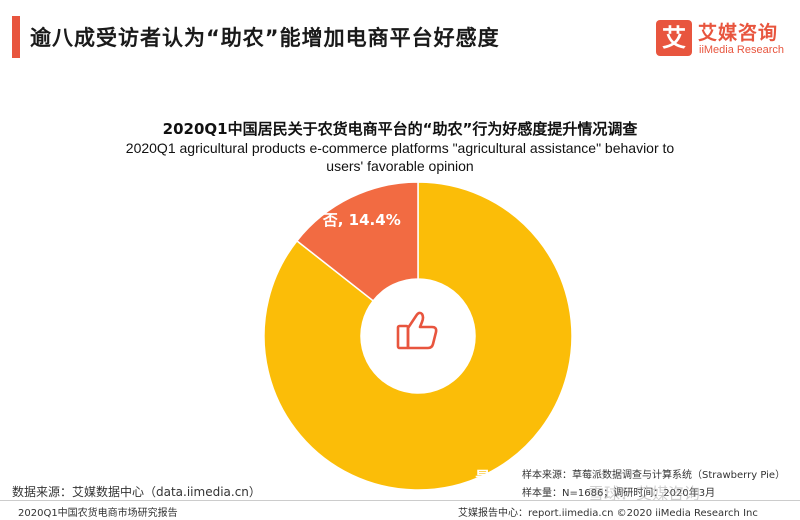 The height and width of the screenshot is (520, 800). Describe the element at coordinates (265, 38) in the screenshot. I see `page-title: 逾八成受访者认为“助农”能增加电商平台好感度` at that location.